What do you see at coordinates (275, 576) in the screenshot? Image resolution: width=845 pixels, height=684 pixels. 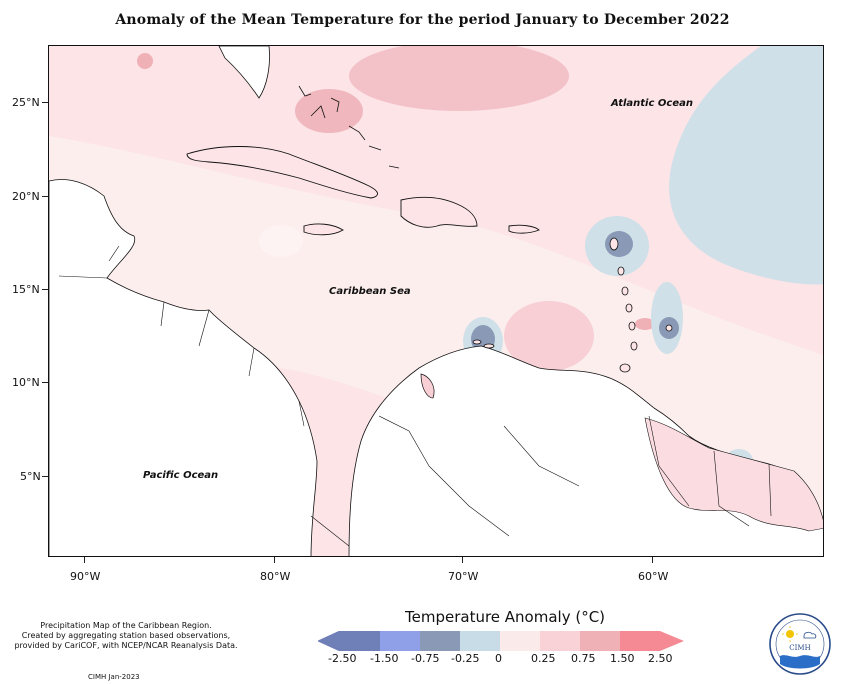 I see `lon-tick-80w: 80°W` at bounding box center [275, 576].